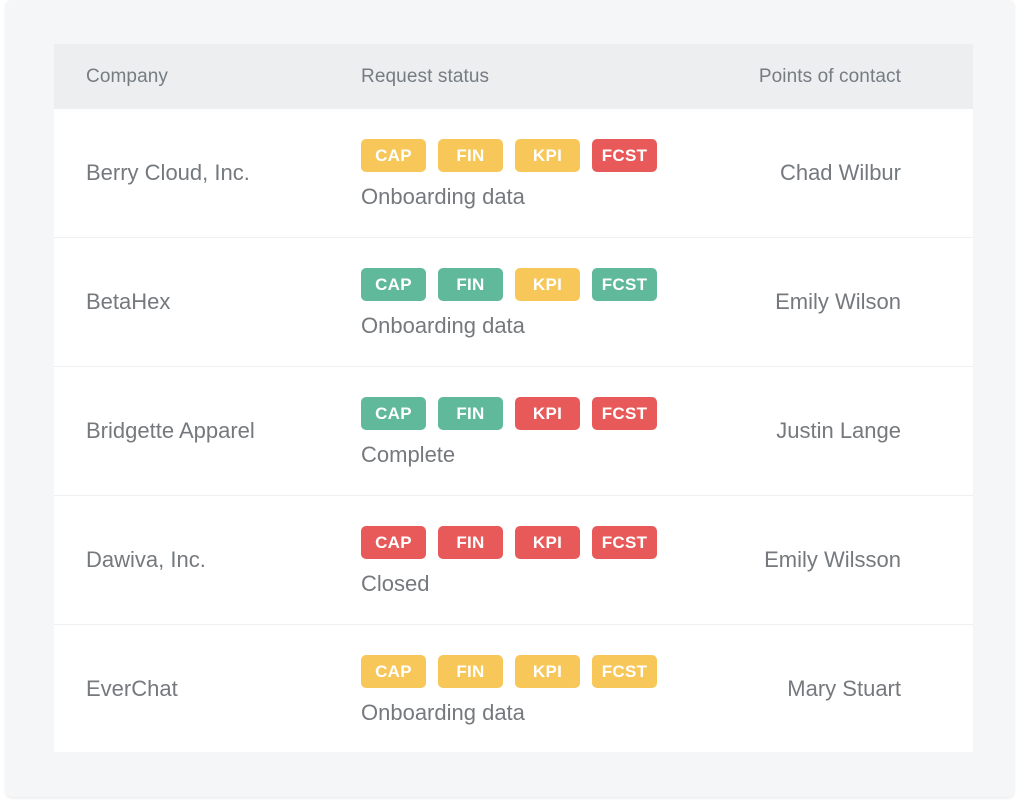 The height and width of the screenshot is (803, 1024). What do you see at coordinates (127, 76) in the screenshot?
I see `column-header-company: Company` at bounding box center [127, 76].